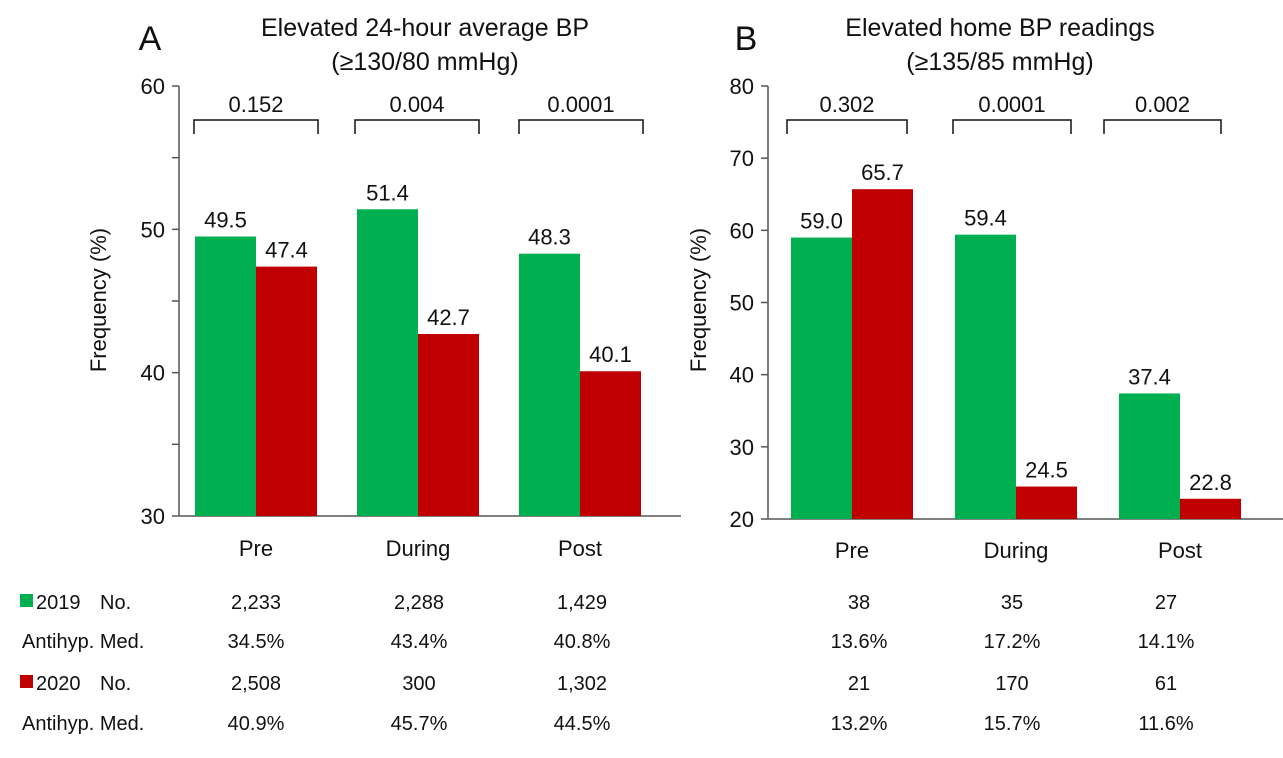  I want to click on legend-swatch-2020, so click(26, 681).